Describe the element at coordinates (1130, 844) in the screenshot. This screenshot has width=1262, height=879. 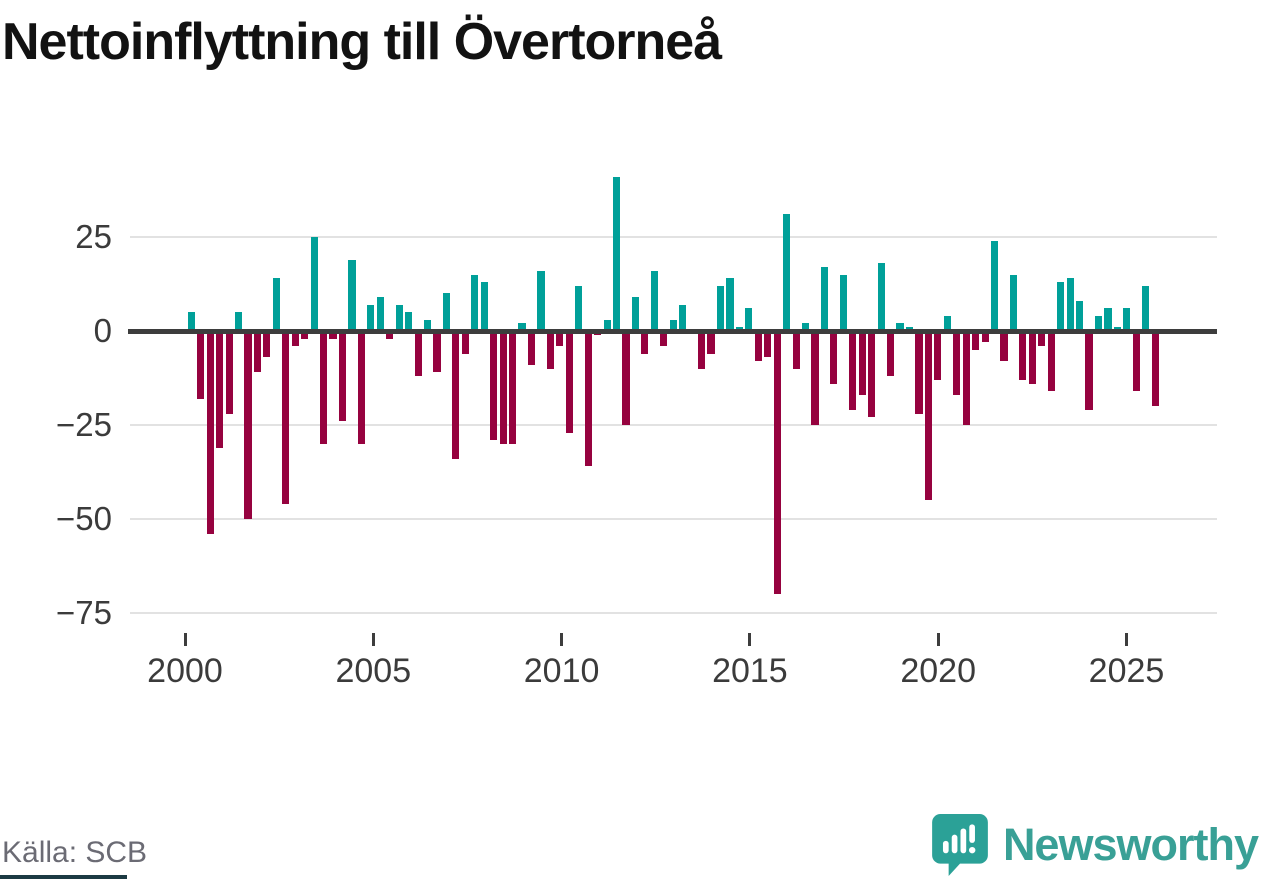
I see `newsworthy-wordmark: Newsworthy` at that location.